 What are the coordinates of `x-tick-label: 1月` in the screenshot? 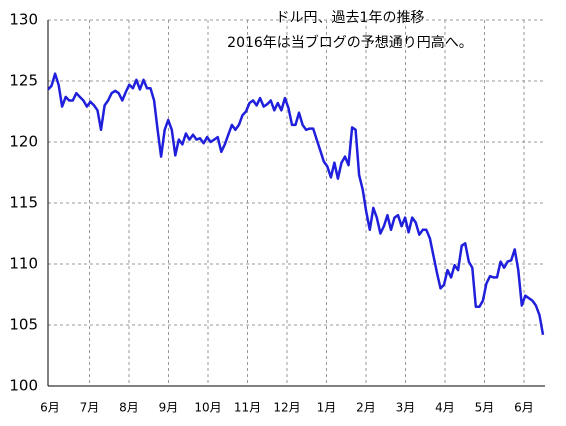 It's located at (327, 408).